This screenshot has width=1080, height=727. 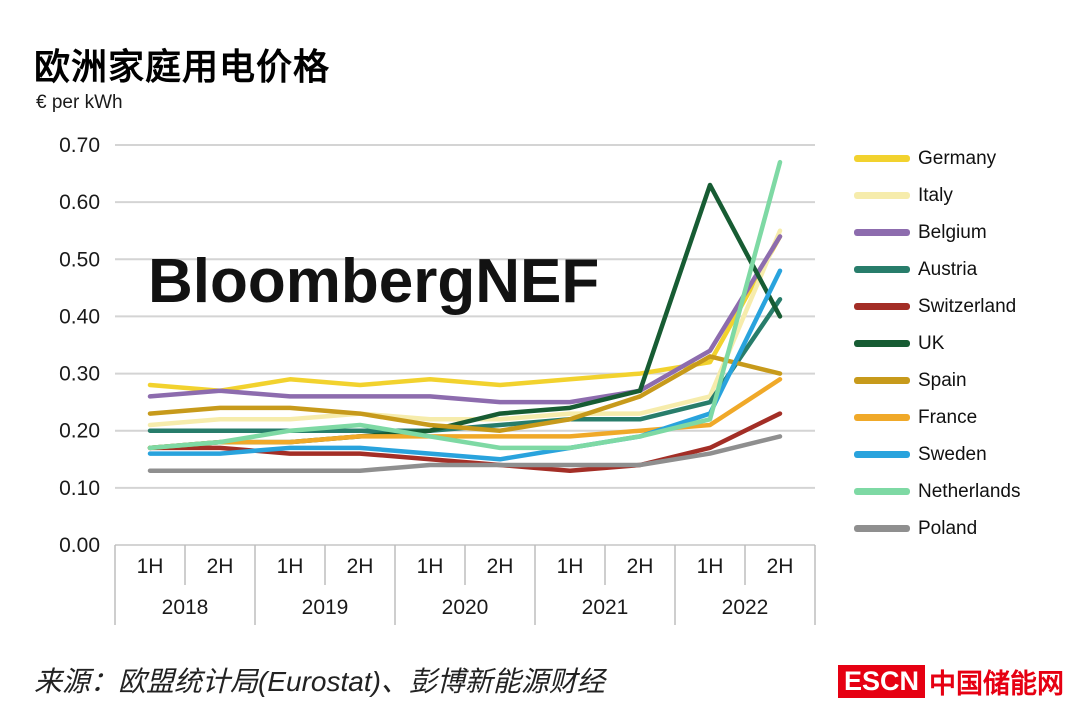 What do you see at coordinates (79, 102) in the screenshot?
I see `y-axis-unit-label: € per kWh` at bounding box center [79, 102].